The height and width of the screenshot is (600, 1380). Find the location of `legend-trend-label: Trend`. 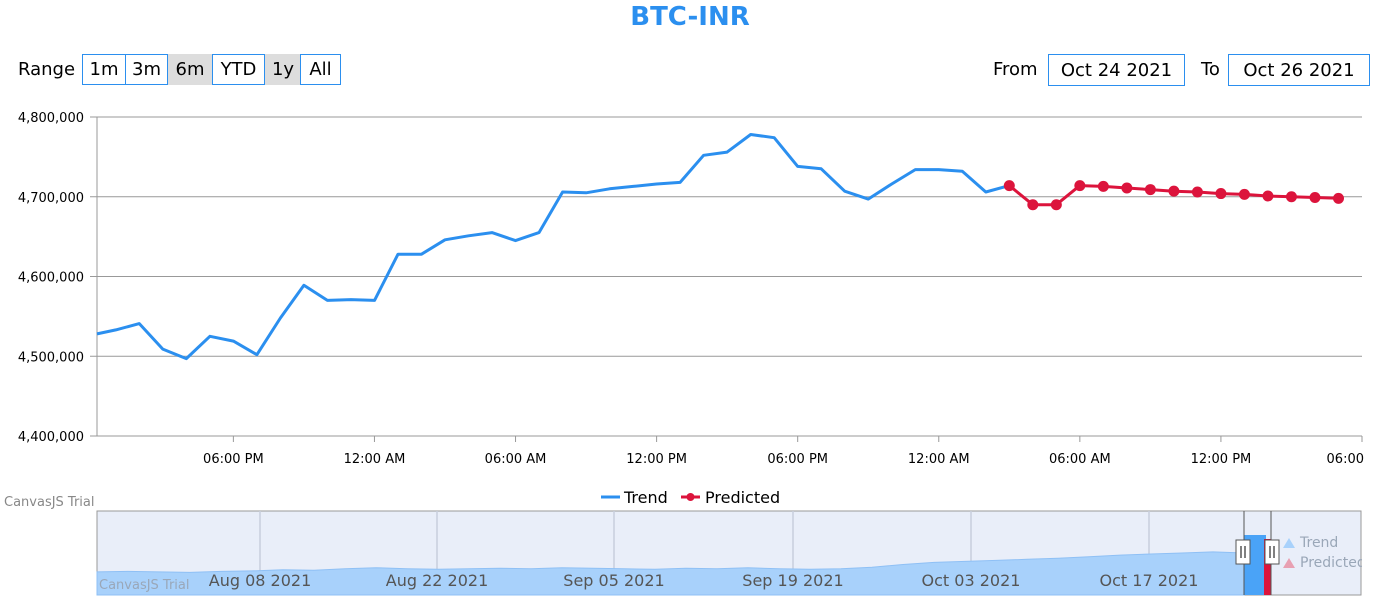

legend-trend-label: Trend is located at coordinates (645, 497).